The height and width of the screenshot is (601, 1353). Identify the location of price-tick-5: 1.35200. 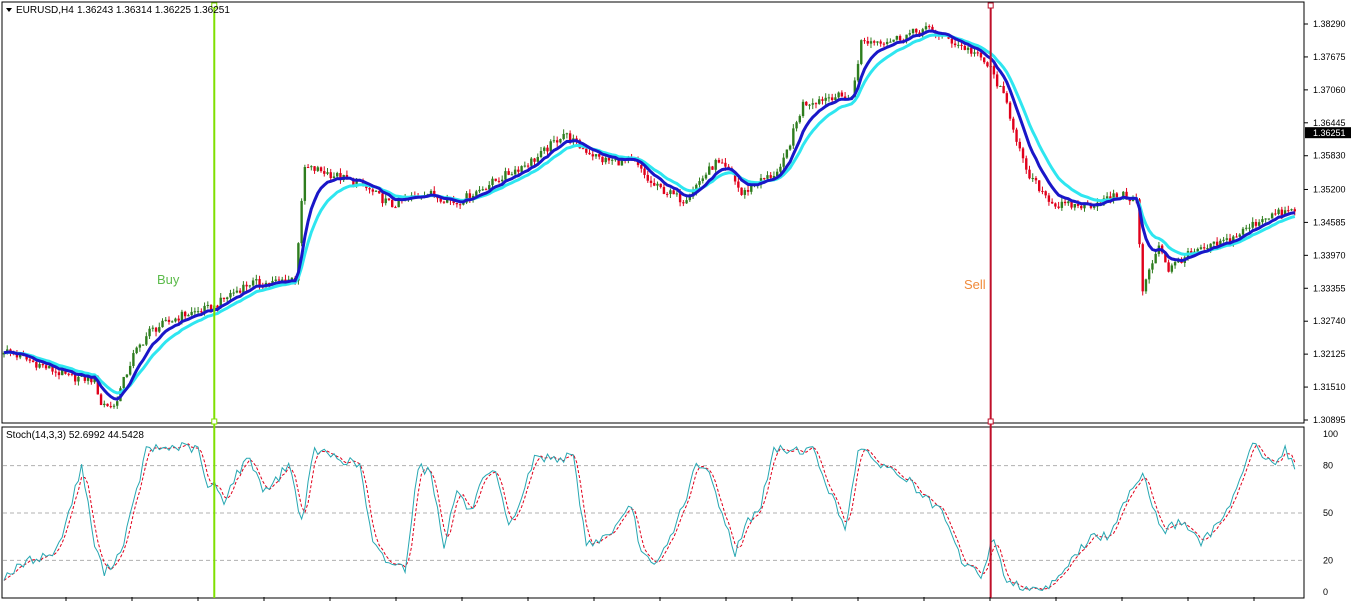
(1329, 189).